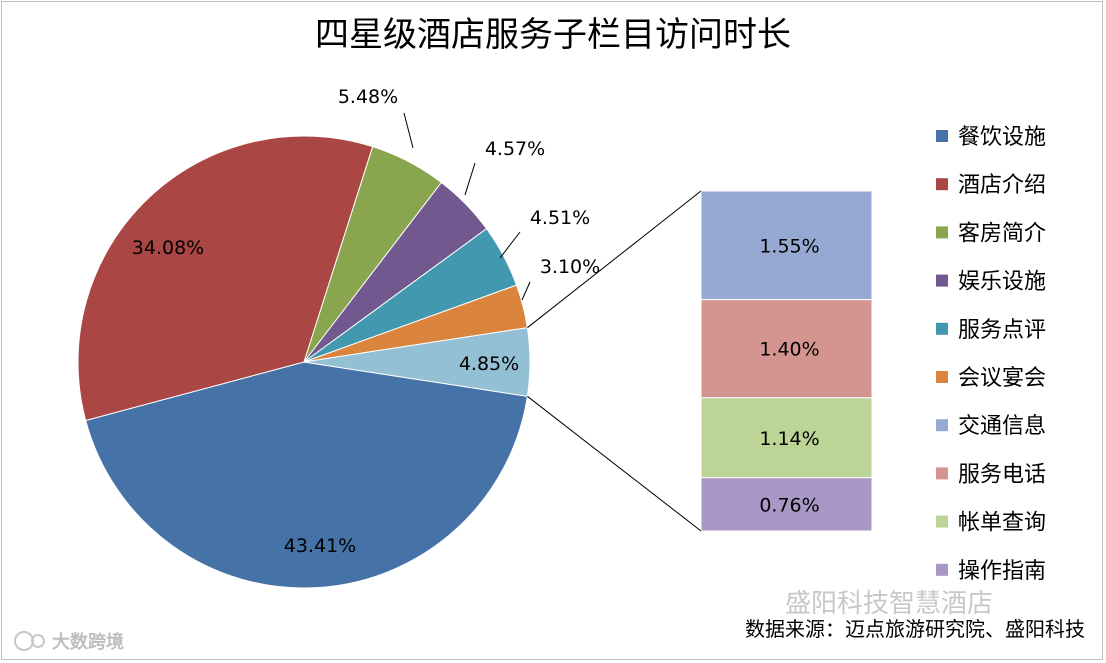 This screenshot has width=1106, height=663. What do you see at coordinates (1002, 330) in the screenshot?
I see `legend-entry: 服务点评` at bounding box center [1002, 330].